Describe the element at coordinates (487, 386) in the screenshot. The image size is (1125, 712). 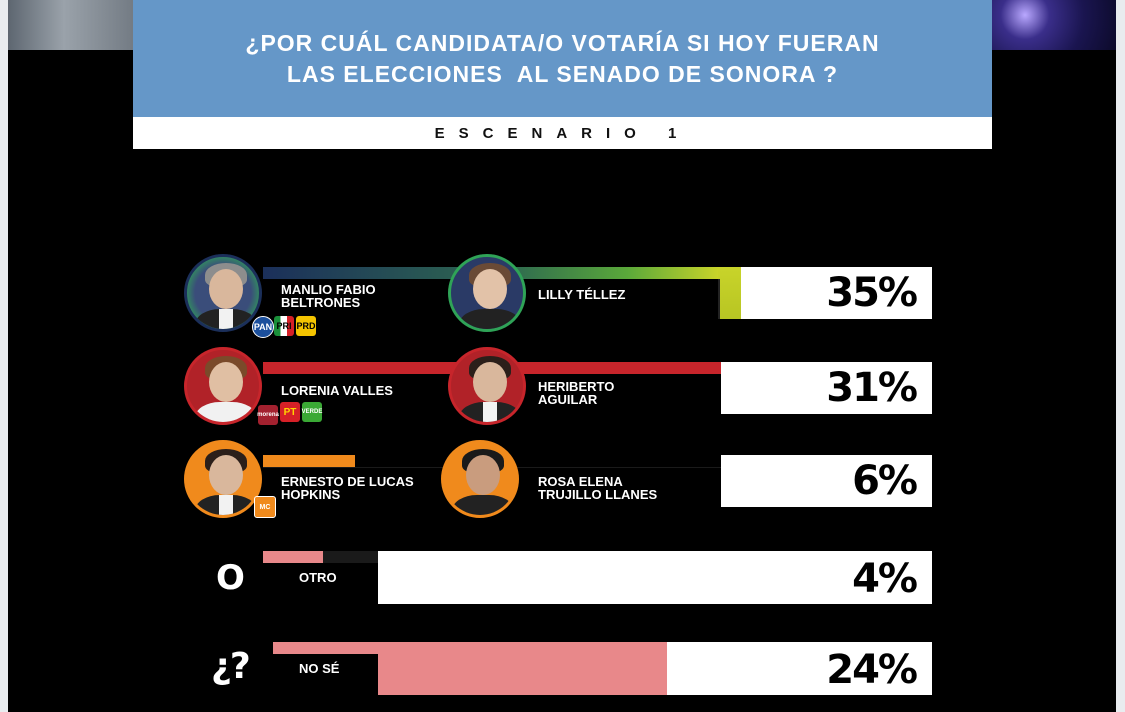
I see `avatar-aguilar` at that location.